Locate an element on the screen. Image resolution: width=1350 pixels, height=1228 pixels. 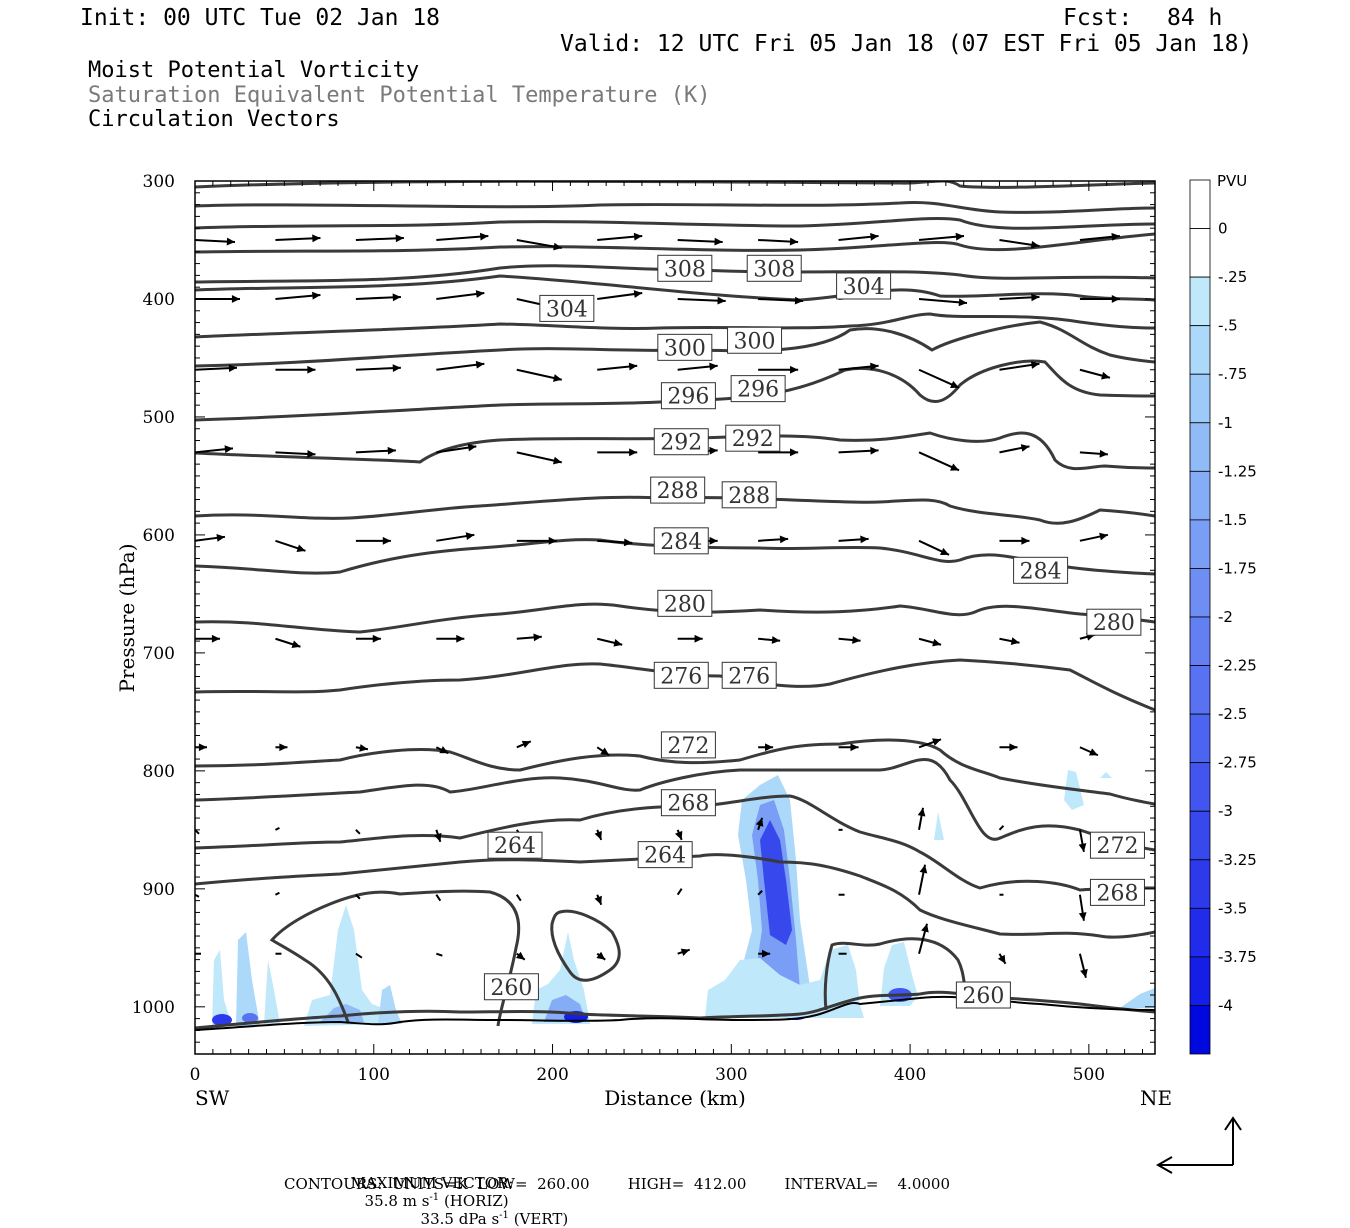
colorbar-label: -4 is located at coordinates (1225, 1005).